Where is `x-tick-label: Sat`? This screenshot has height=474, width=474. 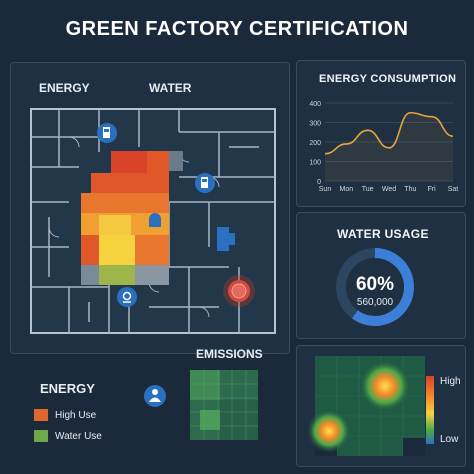
x-tick-label: Sat is located at coordinates (453, 189).